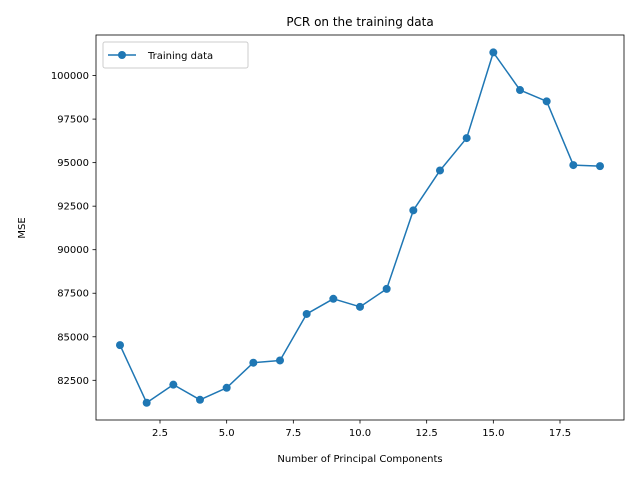  What do you see at coordinates (427, 433) in the screenshot?
I see `x-tick-label: 12.5` at bounding box center [427, 433].